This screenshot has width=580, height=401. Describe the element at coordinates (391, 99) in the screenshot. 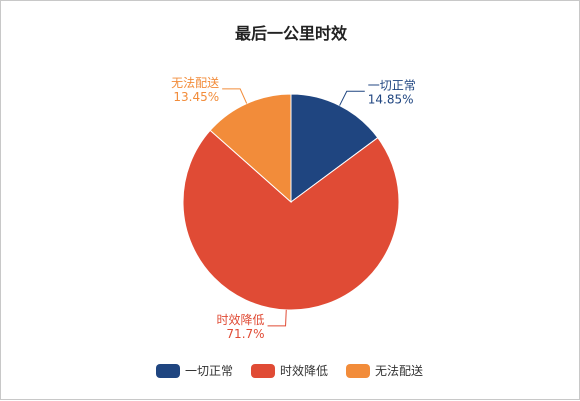

I see `slice-value-1: 14.85%` at that location.